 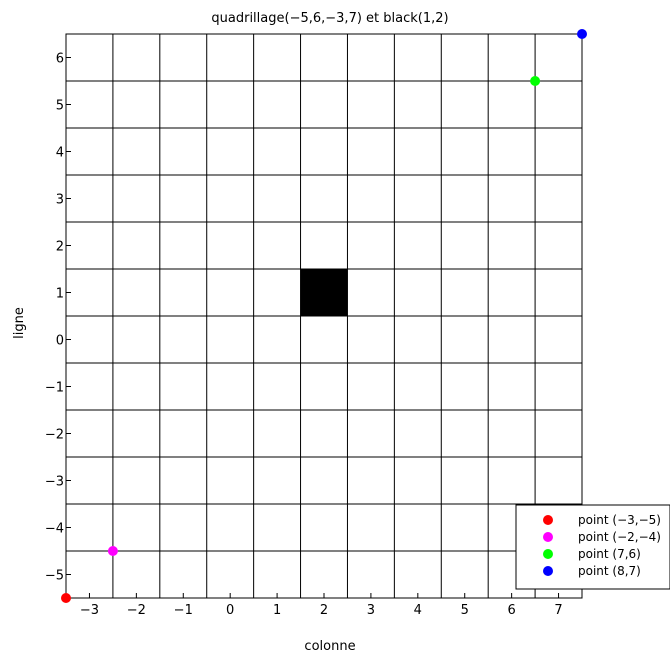 I want to click on x-tick-label: −2, so click(x=136, y=610).